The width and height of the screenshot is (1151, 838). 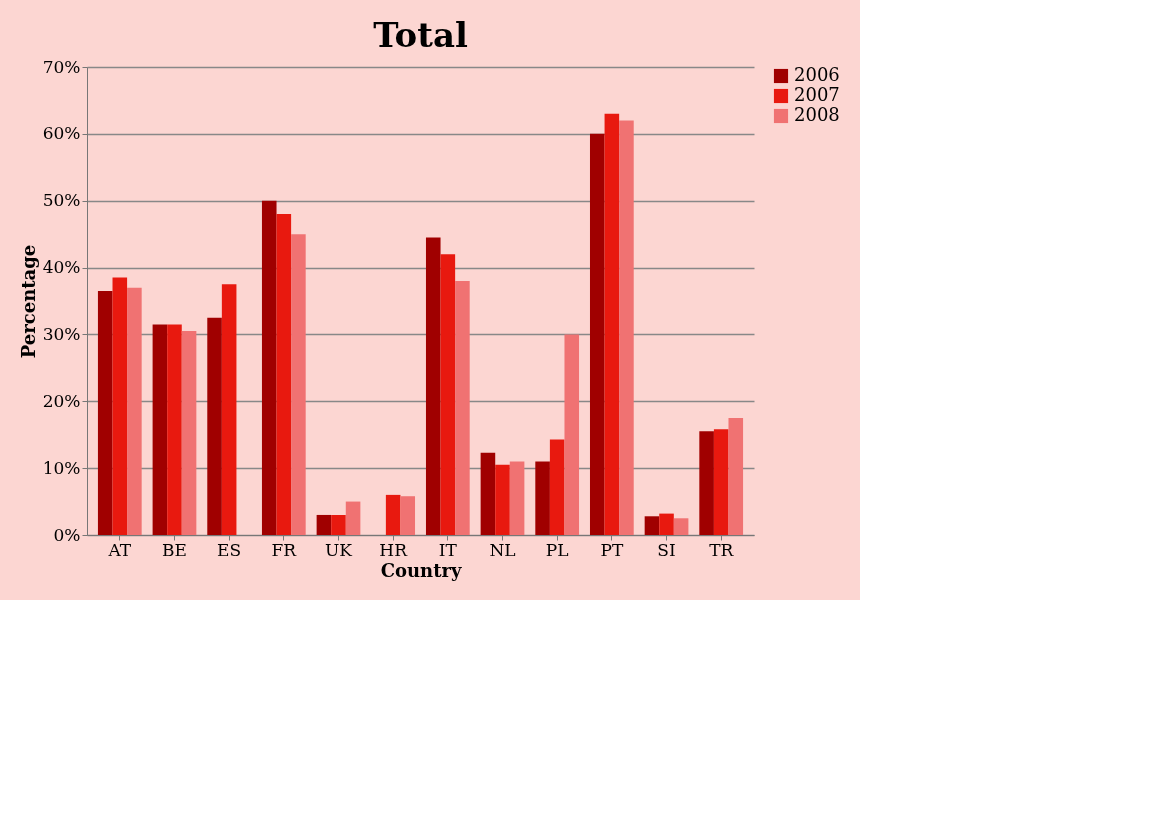 What do you see at coordinates (817, 114) in the screenshot?
I see `legend-label: 2008` at bounding box center [817, 114].